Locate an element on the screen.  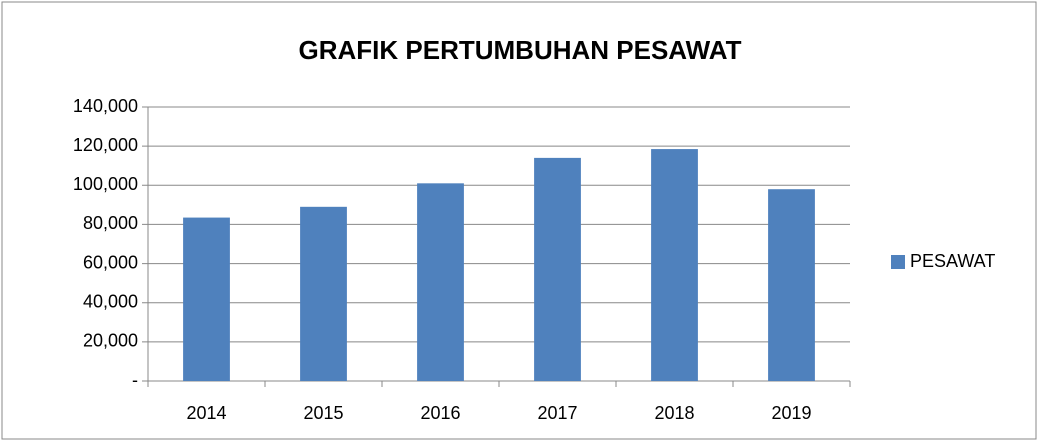
legend-label: PESAWAT is located at coordinates (952, 261).